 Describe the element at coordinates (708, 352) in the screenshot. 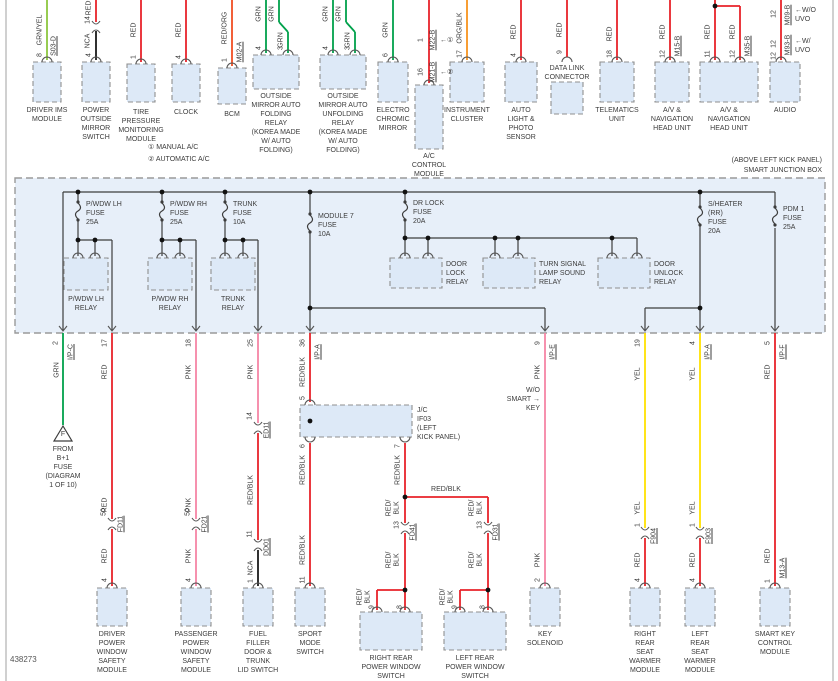

I see `connector-label: I/P-A` at that location.